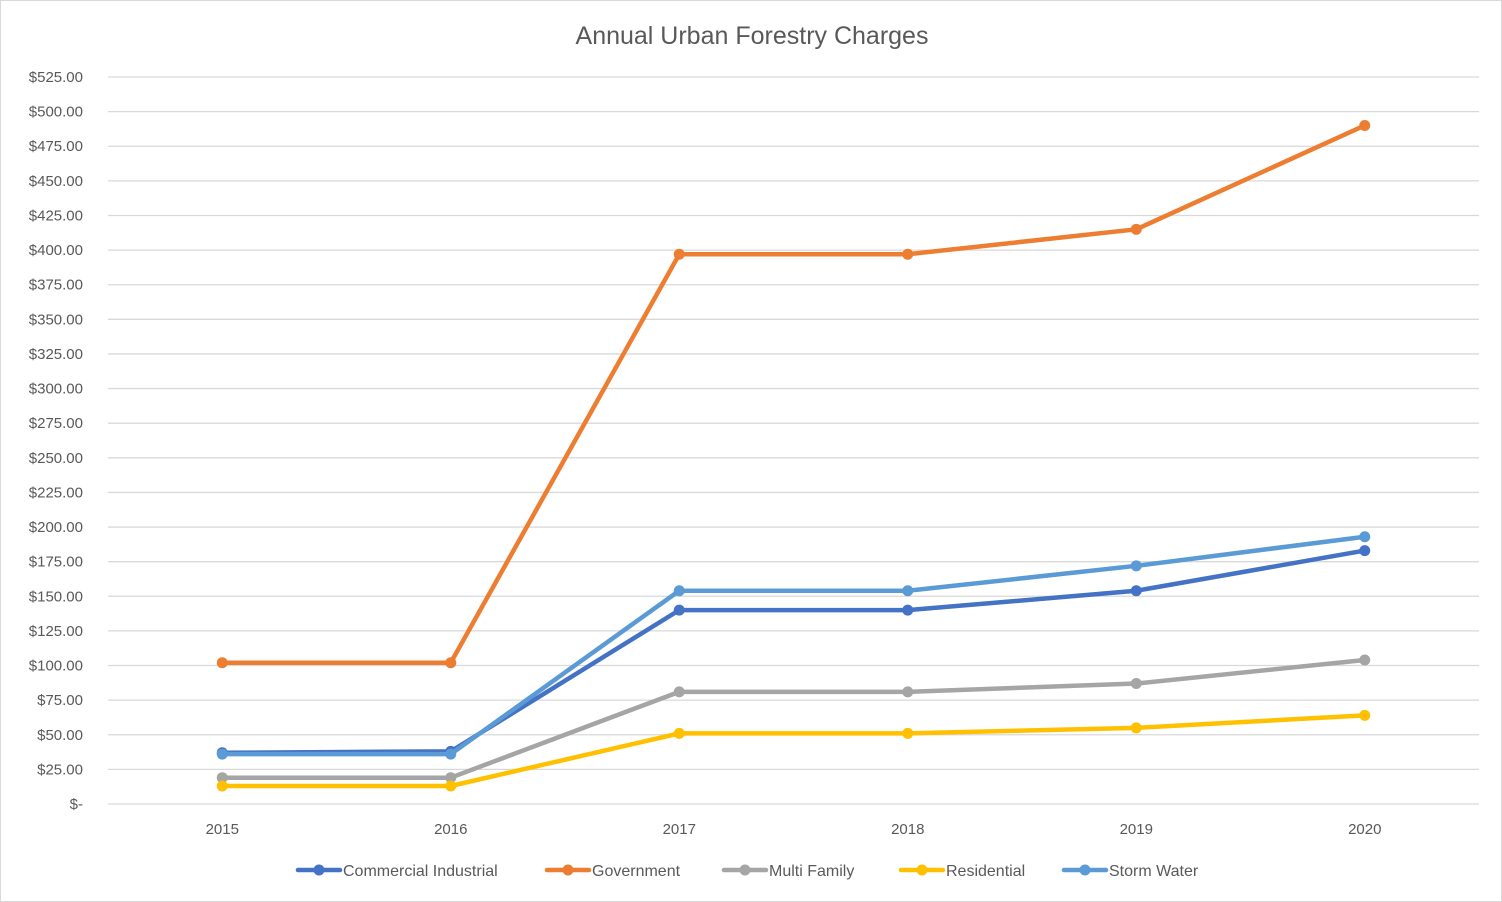 This screenshot has width=1502, height=902. Describe the element at coordinates (1136, 829) in the screenshot. I see `x-tick-label: 2019` at that location.